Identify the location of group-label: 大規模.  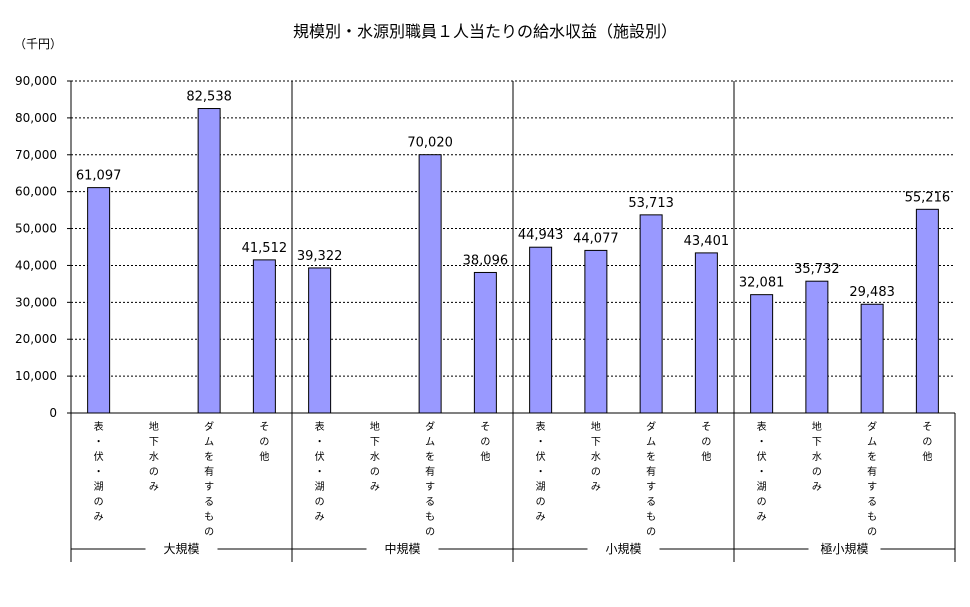
(181, 548).